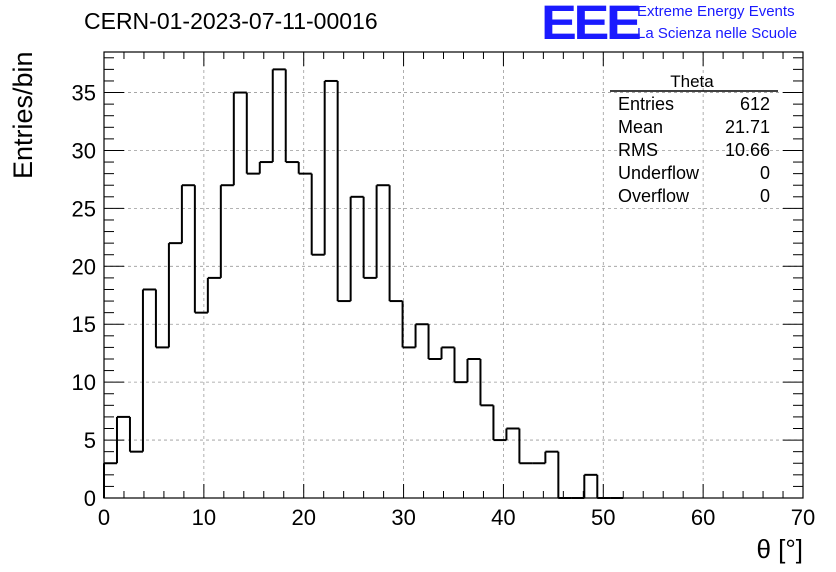 The height and width of the screenshot is (572, 836). Describe the element at coordinates (755, 104) in the screenshot. I see `stats-value: 612` at that location.